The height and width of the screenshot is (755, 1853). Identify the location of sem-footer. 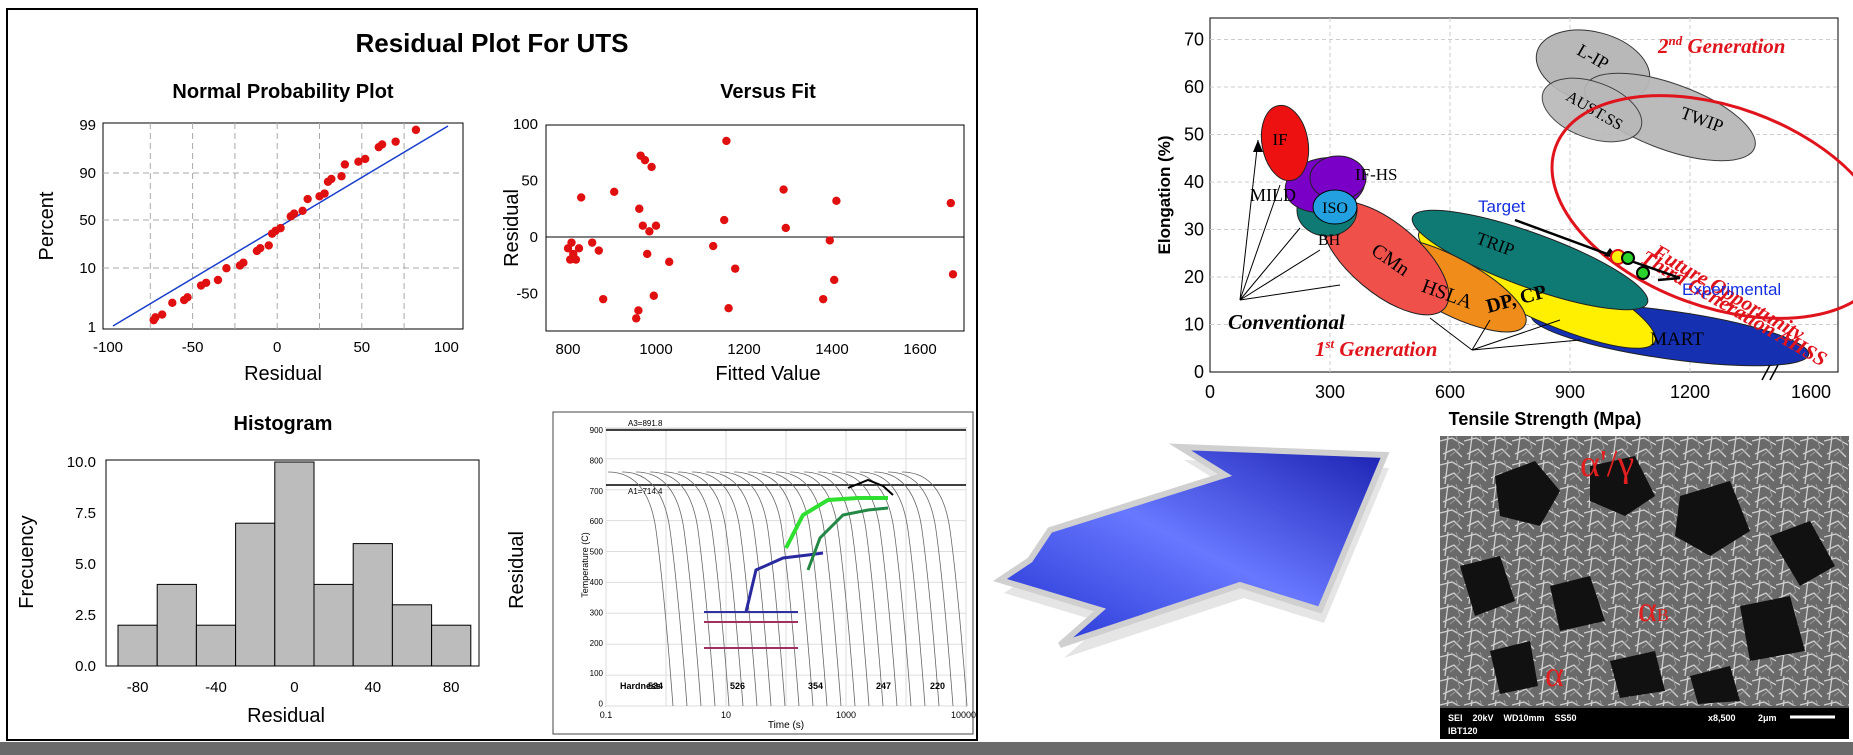
(1644, 723).